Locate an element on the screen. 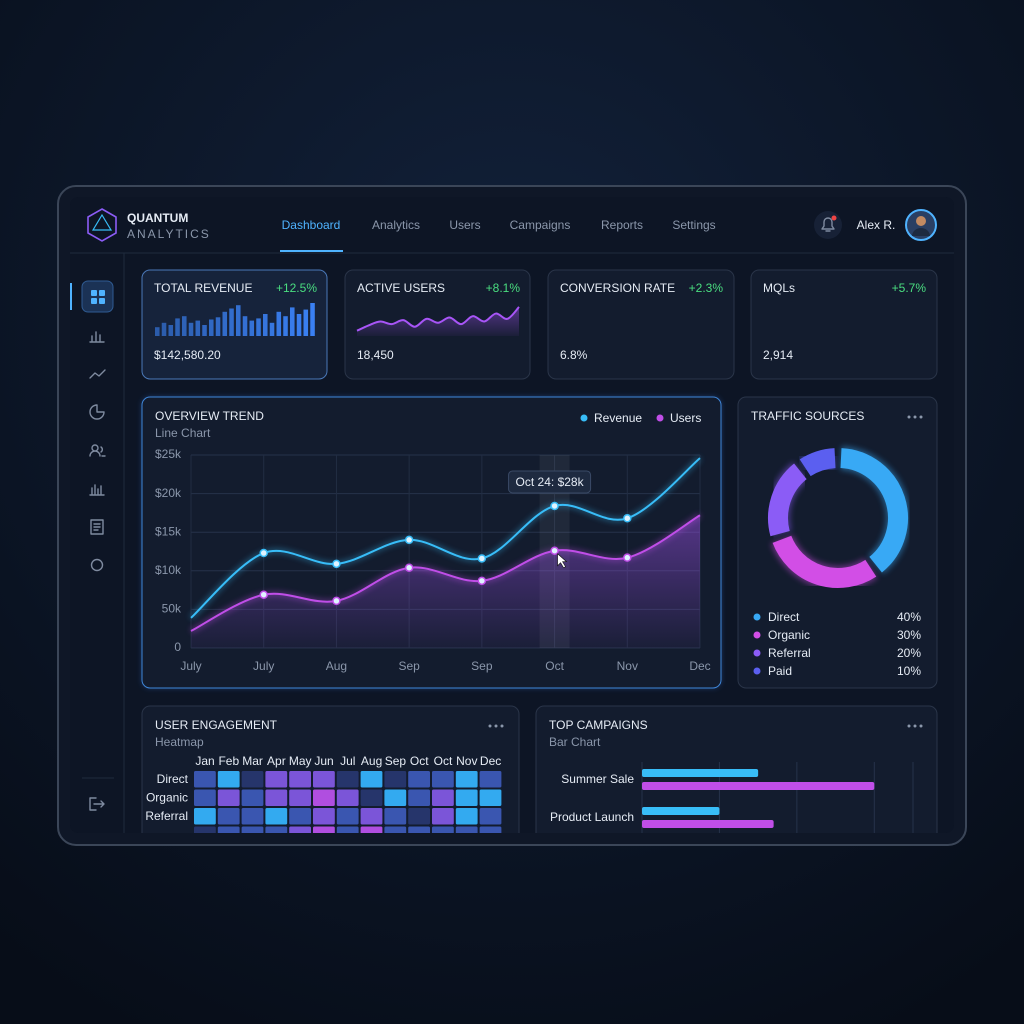 This screenshot has height=1024, width=1024. column-label: Sep is located at coordinates (396, 761).